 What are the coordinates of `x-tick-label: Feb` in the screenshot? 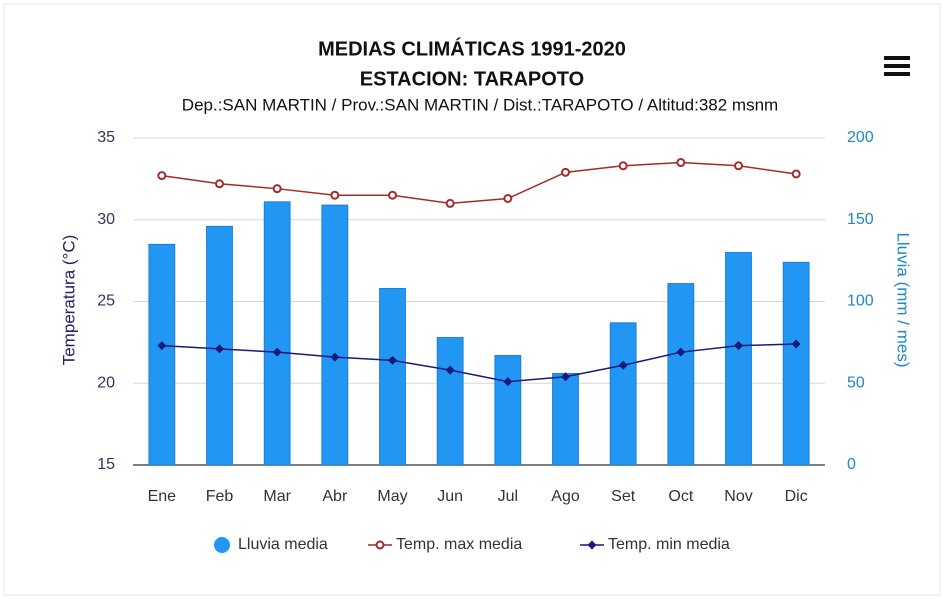 It's located at (220, 496).